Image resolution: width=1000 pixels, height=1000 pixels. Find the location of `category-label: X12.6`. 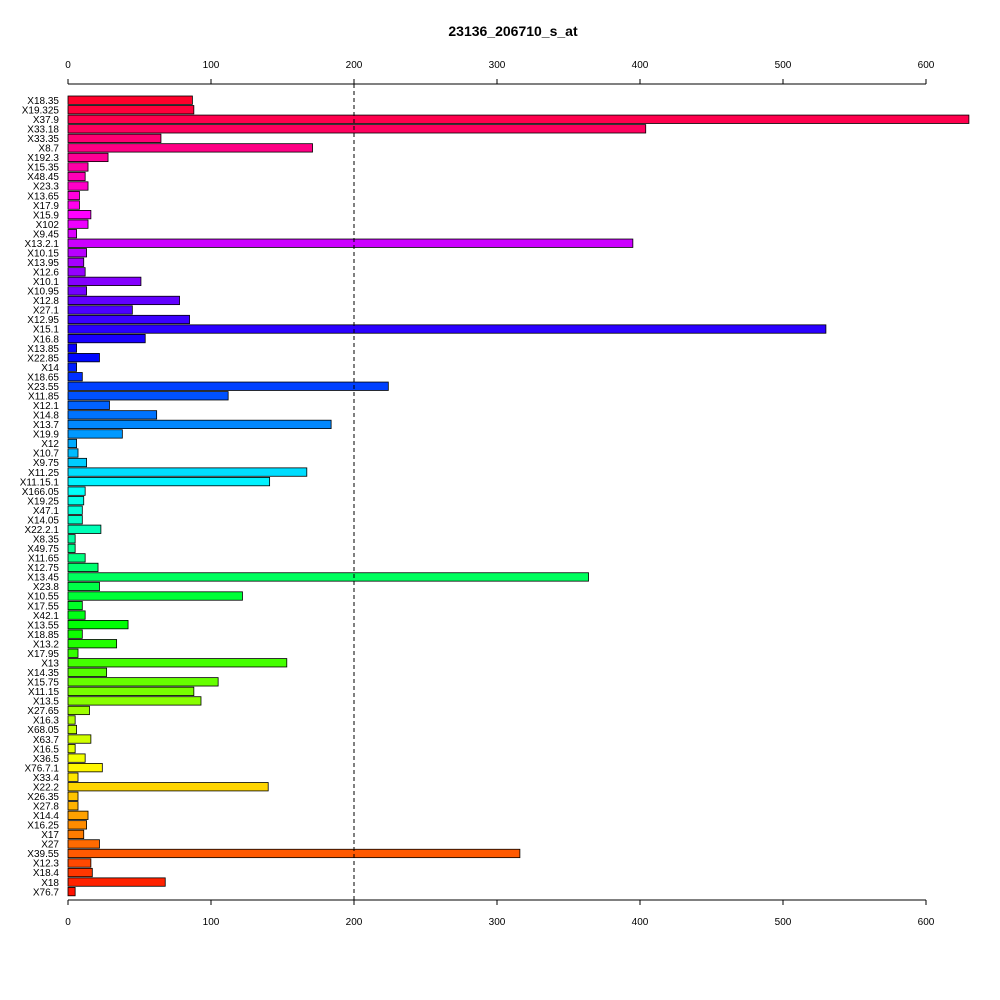

category-label: X12.6 is located at coordinates (46, 273).